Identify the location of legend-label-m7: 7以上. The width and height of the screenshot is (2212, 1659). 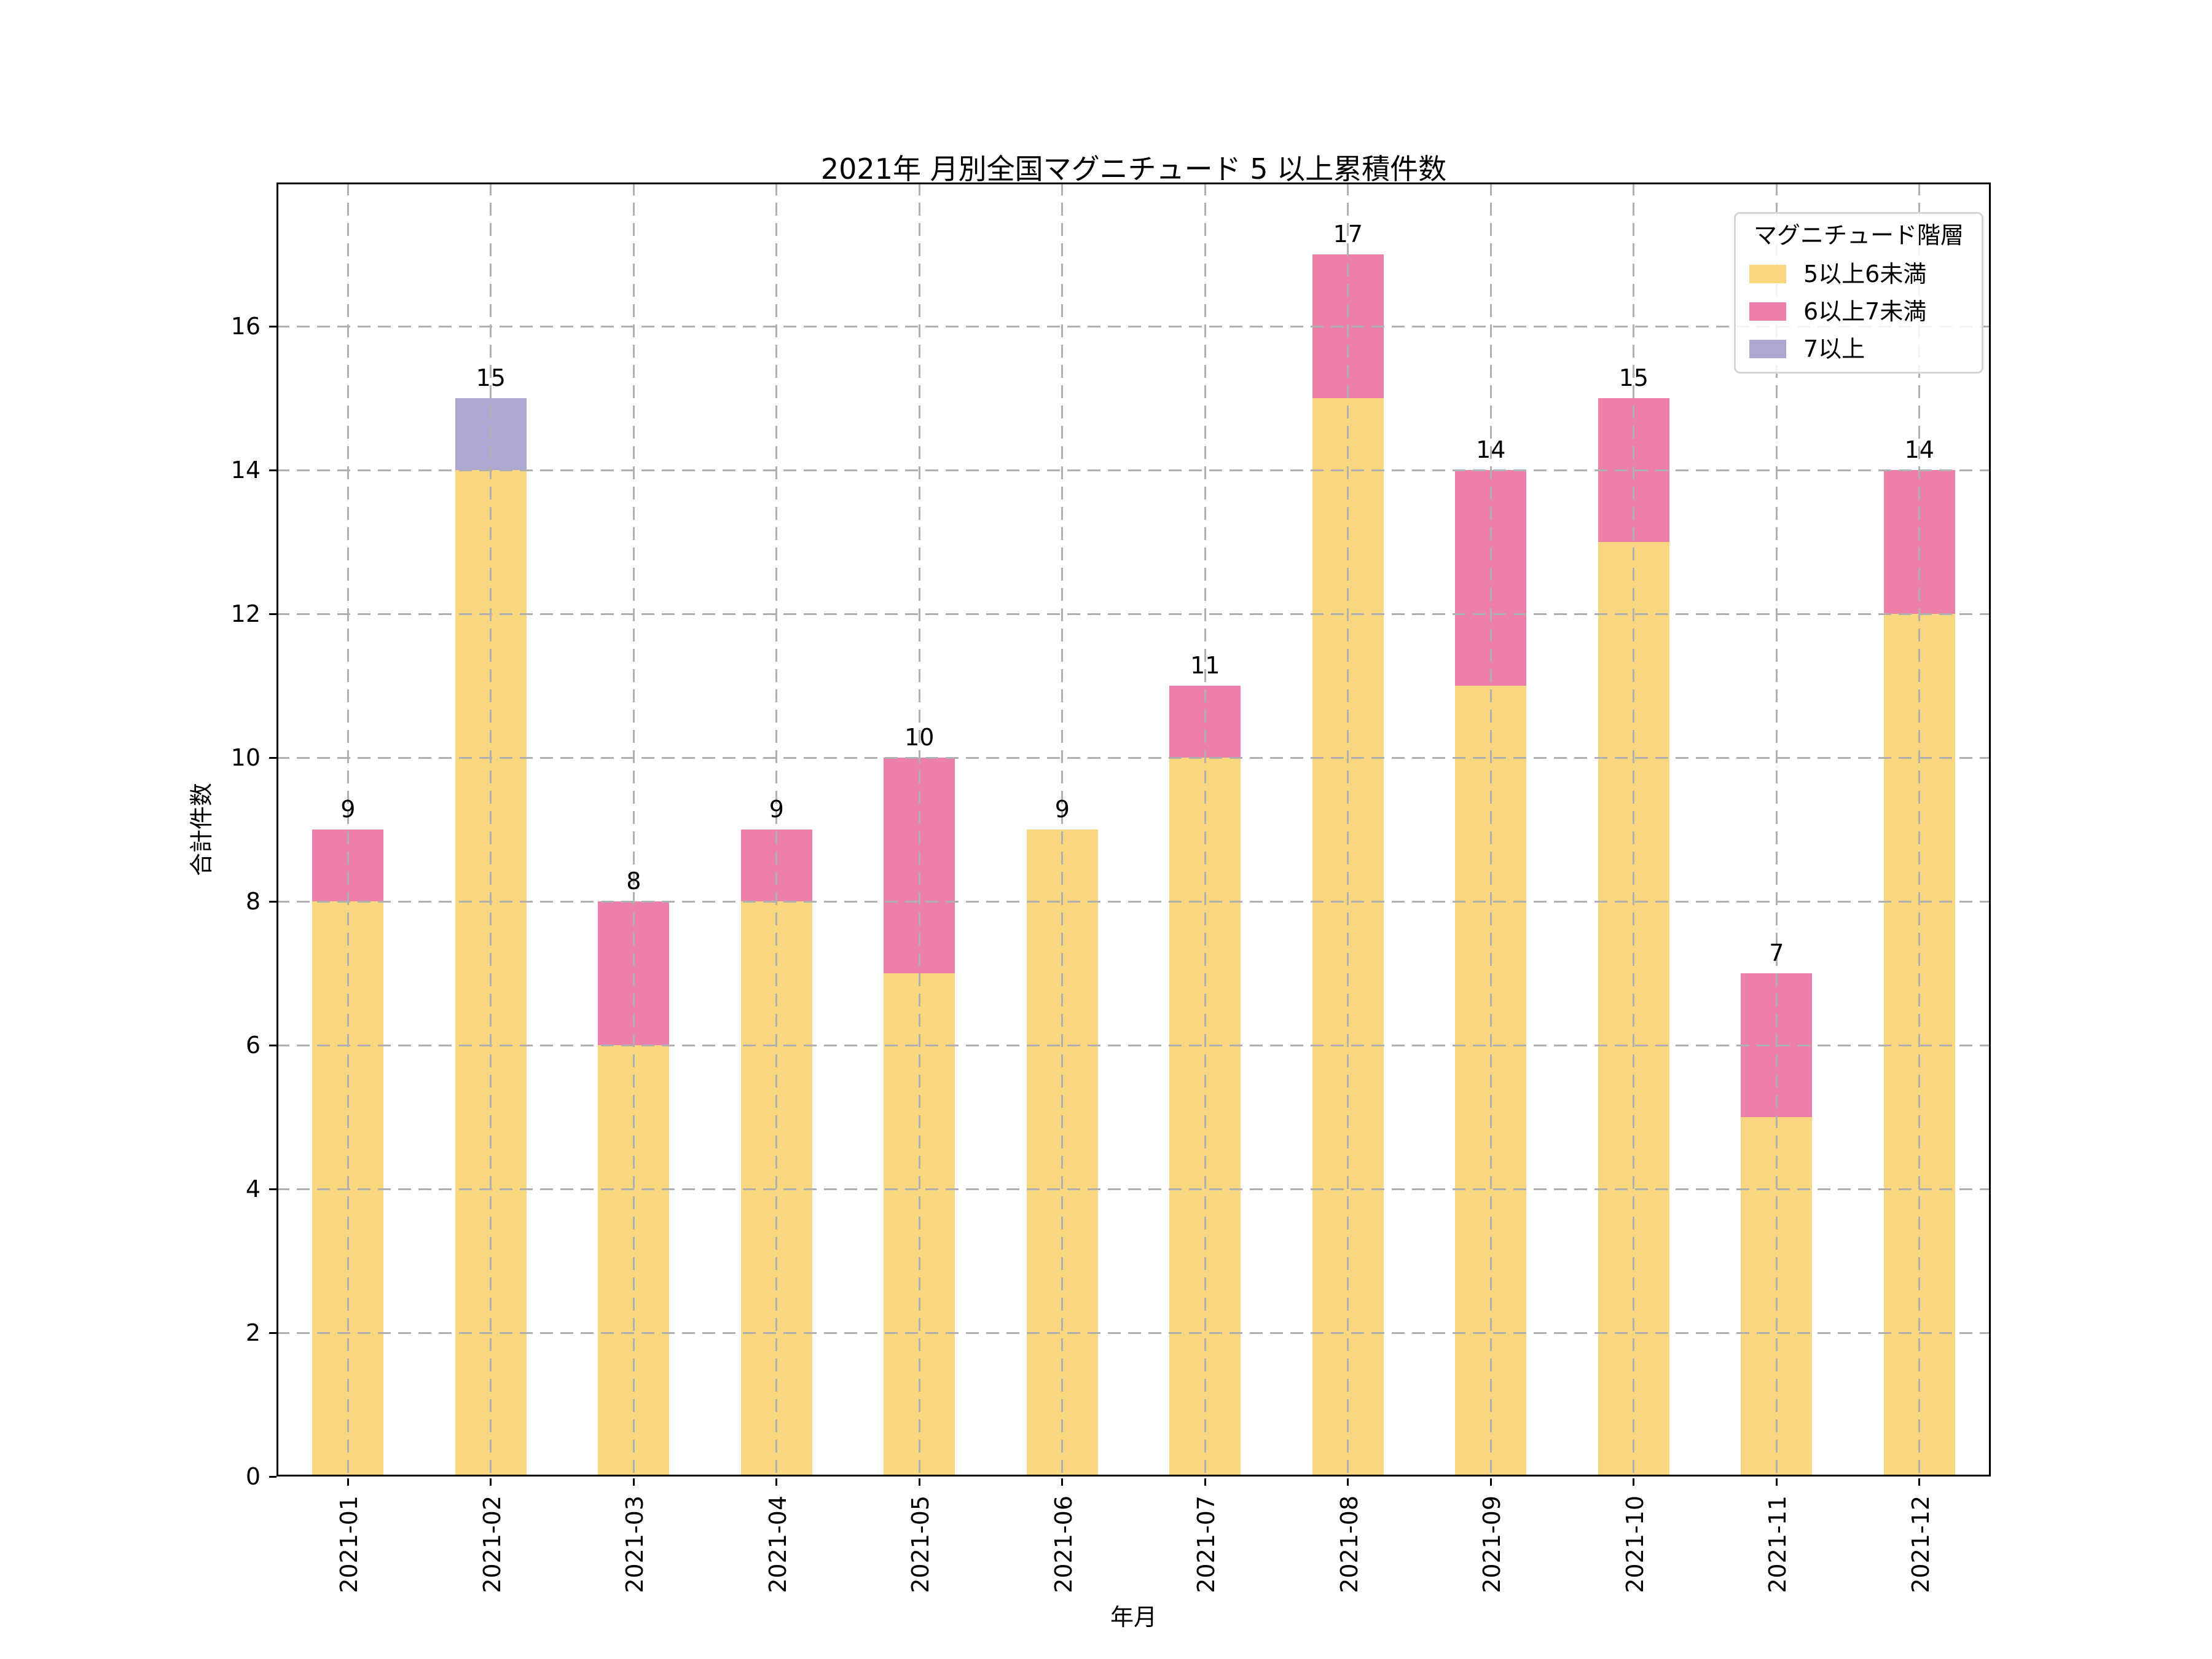
(1834, 349).